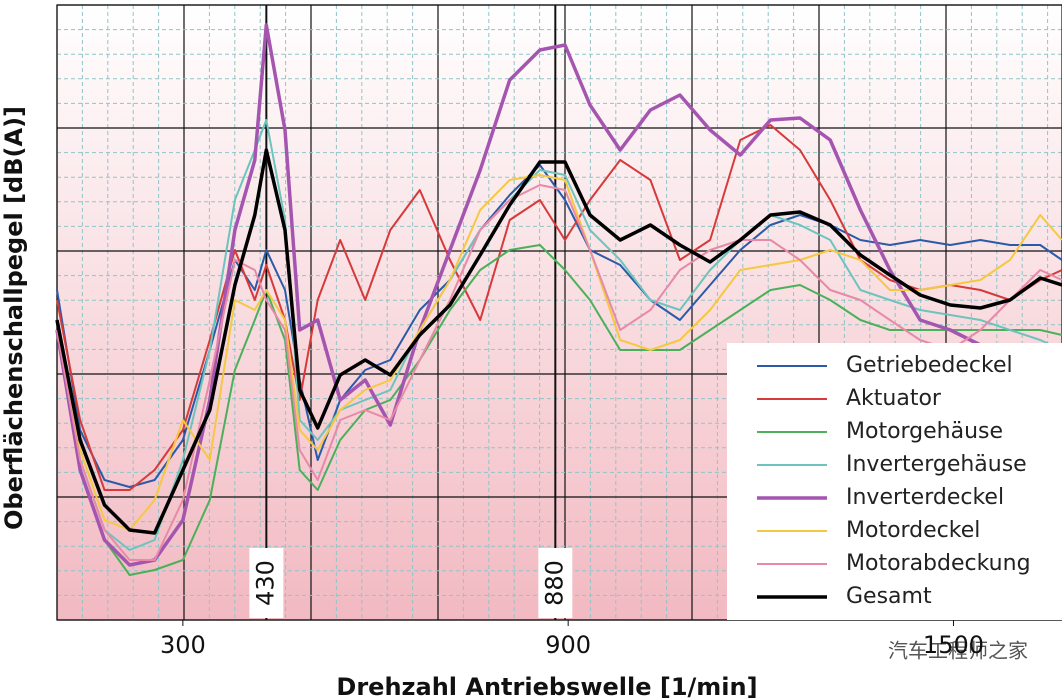  Describe the element at coordinates (889, 596) in the screenshot. I see `legend-label: Gesamt` at that location.